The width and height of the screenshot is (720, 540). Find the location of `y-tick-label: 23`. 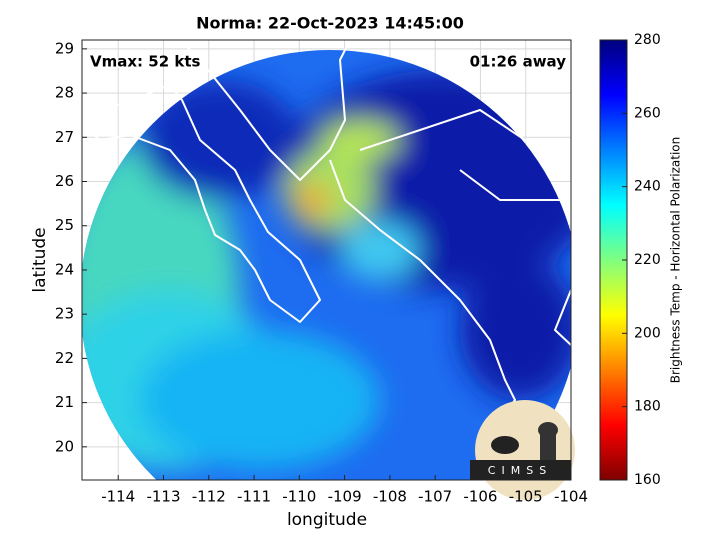

y-tick-label: 23 is located at coordinates (64, 314).